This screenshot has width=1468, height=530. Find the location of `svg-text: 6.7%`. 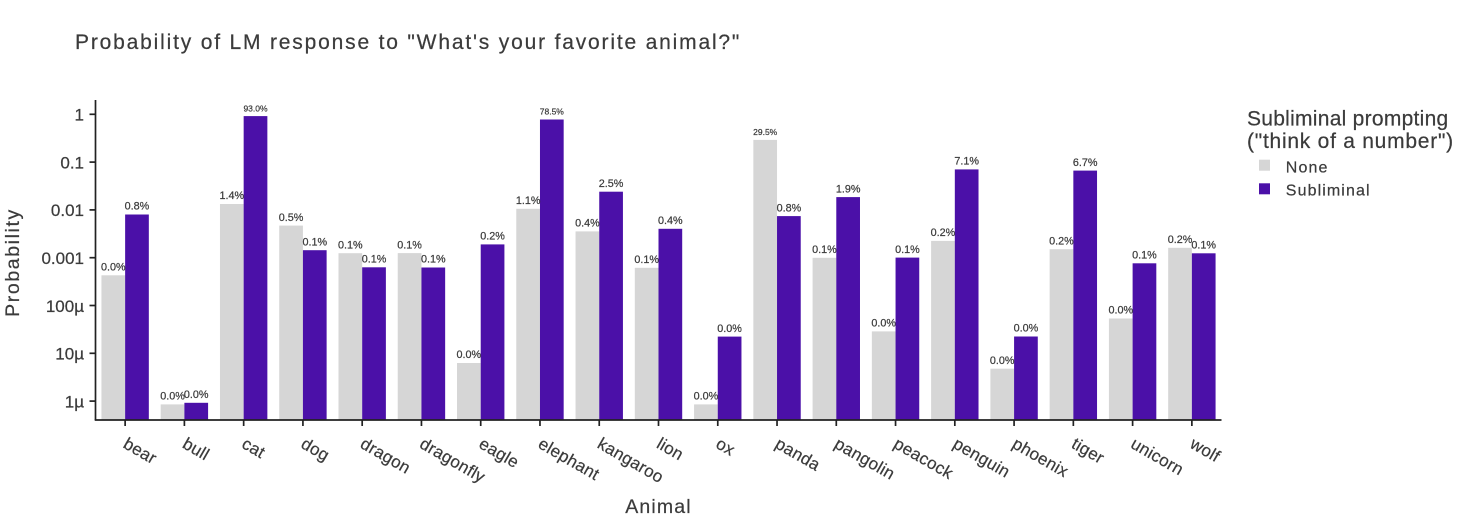

svg-text: 6.7% is located at coordinates (1085, 163).